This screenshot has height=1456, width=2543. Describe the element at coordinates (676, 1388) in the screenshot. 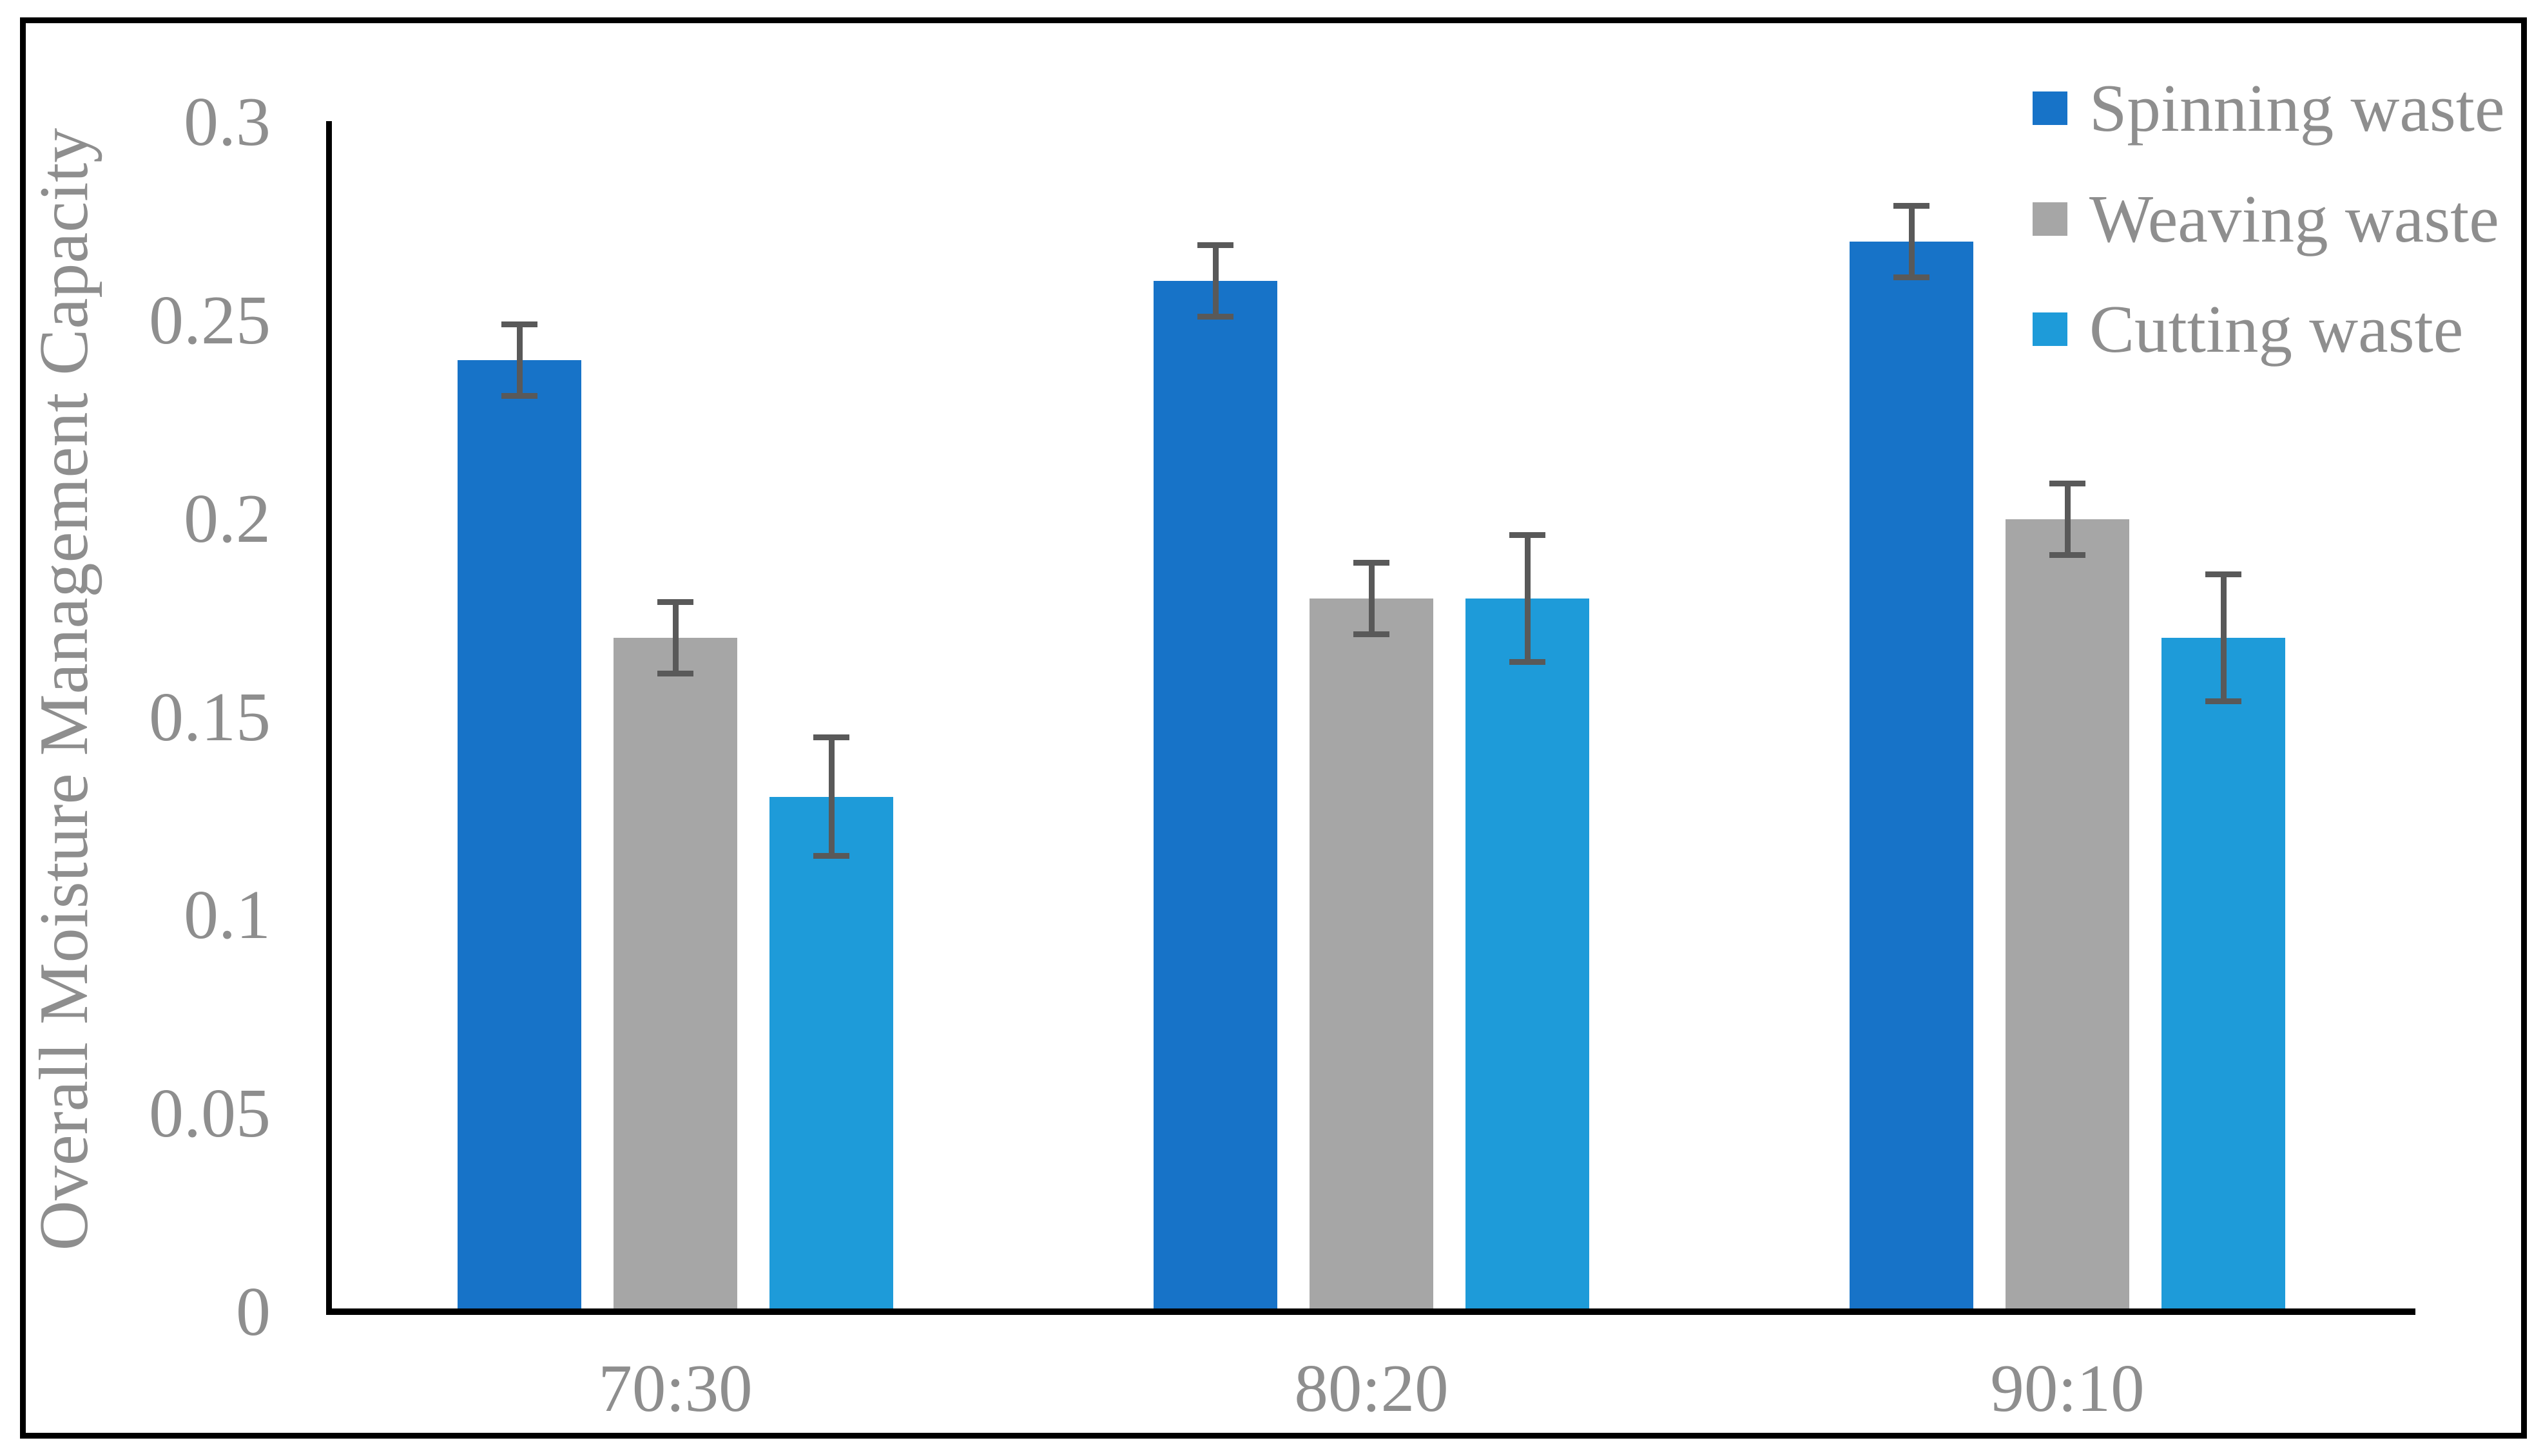

I see `x-category-label: 70:30` at that location.